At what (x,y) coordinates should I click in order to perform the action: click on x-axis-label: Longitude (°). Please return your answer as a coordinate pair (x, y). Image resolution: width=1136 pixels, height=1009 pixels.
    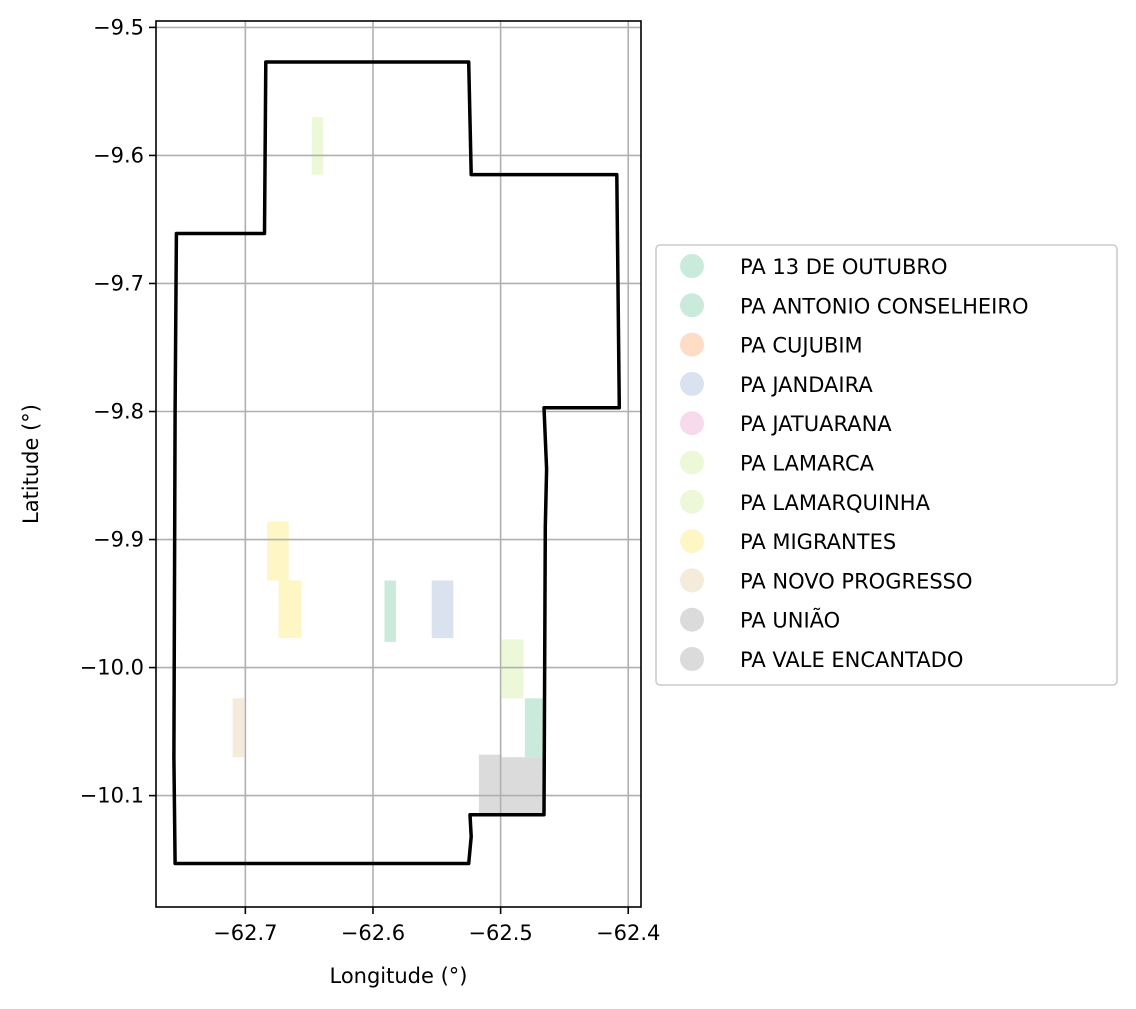
    Looking at the image, I should click on (398, 976).